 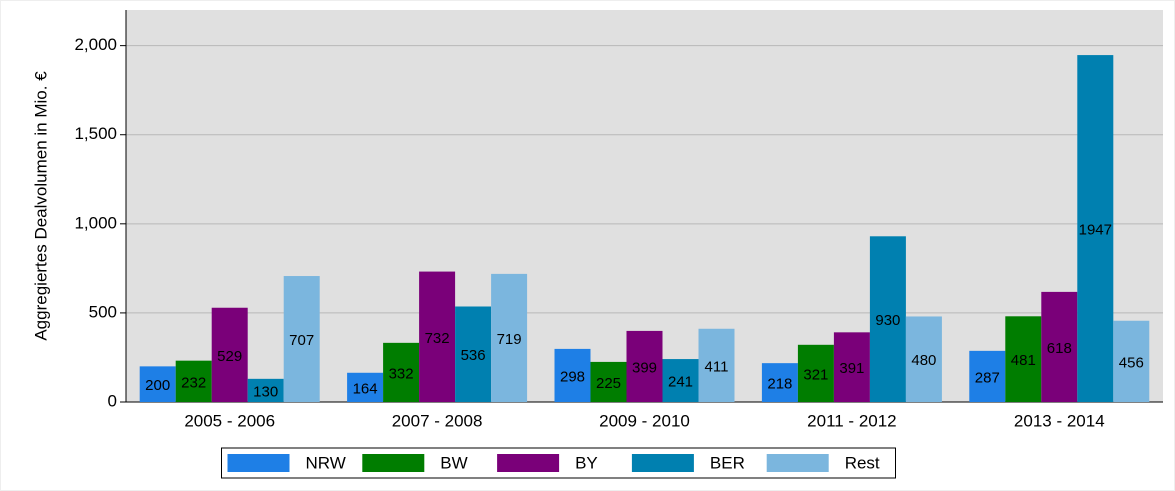 I want to click on data-label: 1947, so click(x=1095, y=230).